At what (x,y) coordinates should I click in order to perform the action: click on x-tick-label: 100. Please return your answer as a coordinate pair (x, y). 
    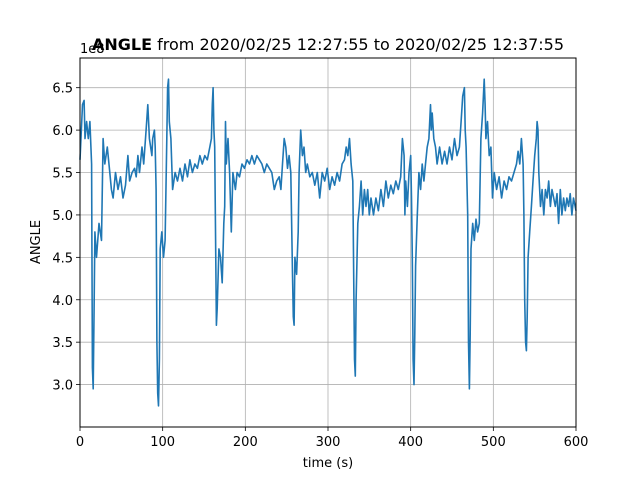
    Looking at the image, I should click on (162, 442).